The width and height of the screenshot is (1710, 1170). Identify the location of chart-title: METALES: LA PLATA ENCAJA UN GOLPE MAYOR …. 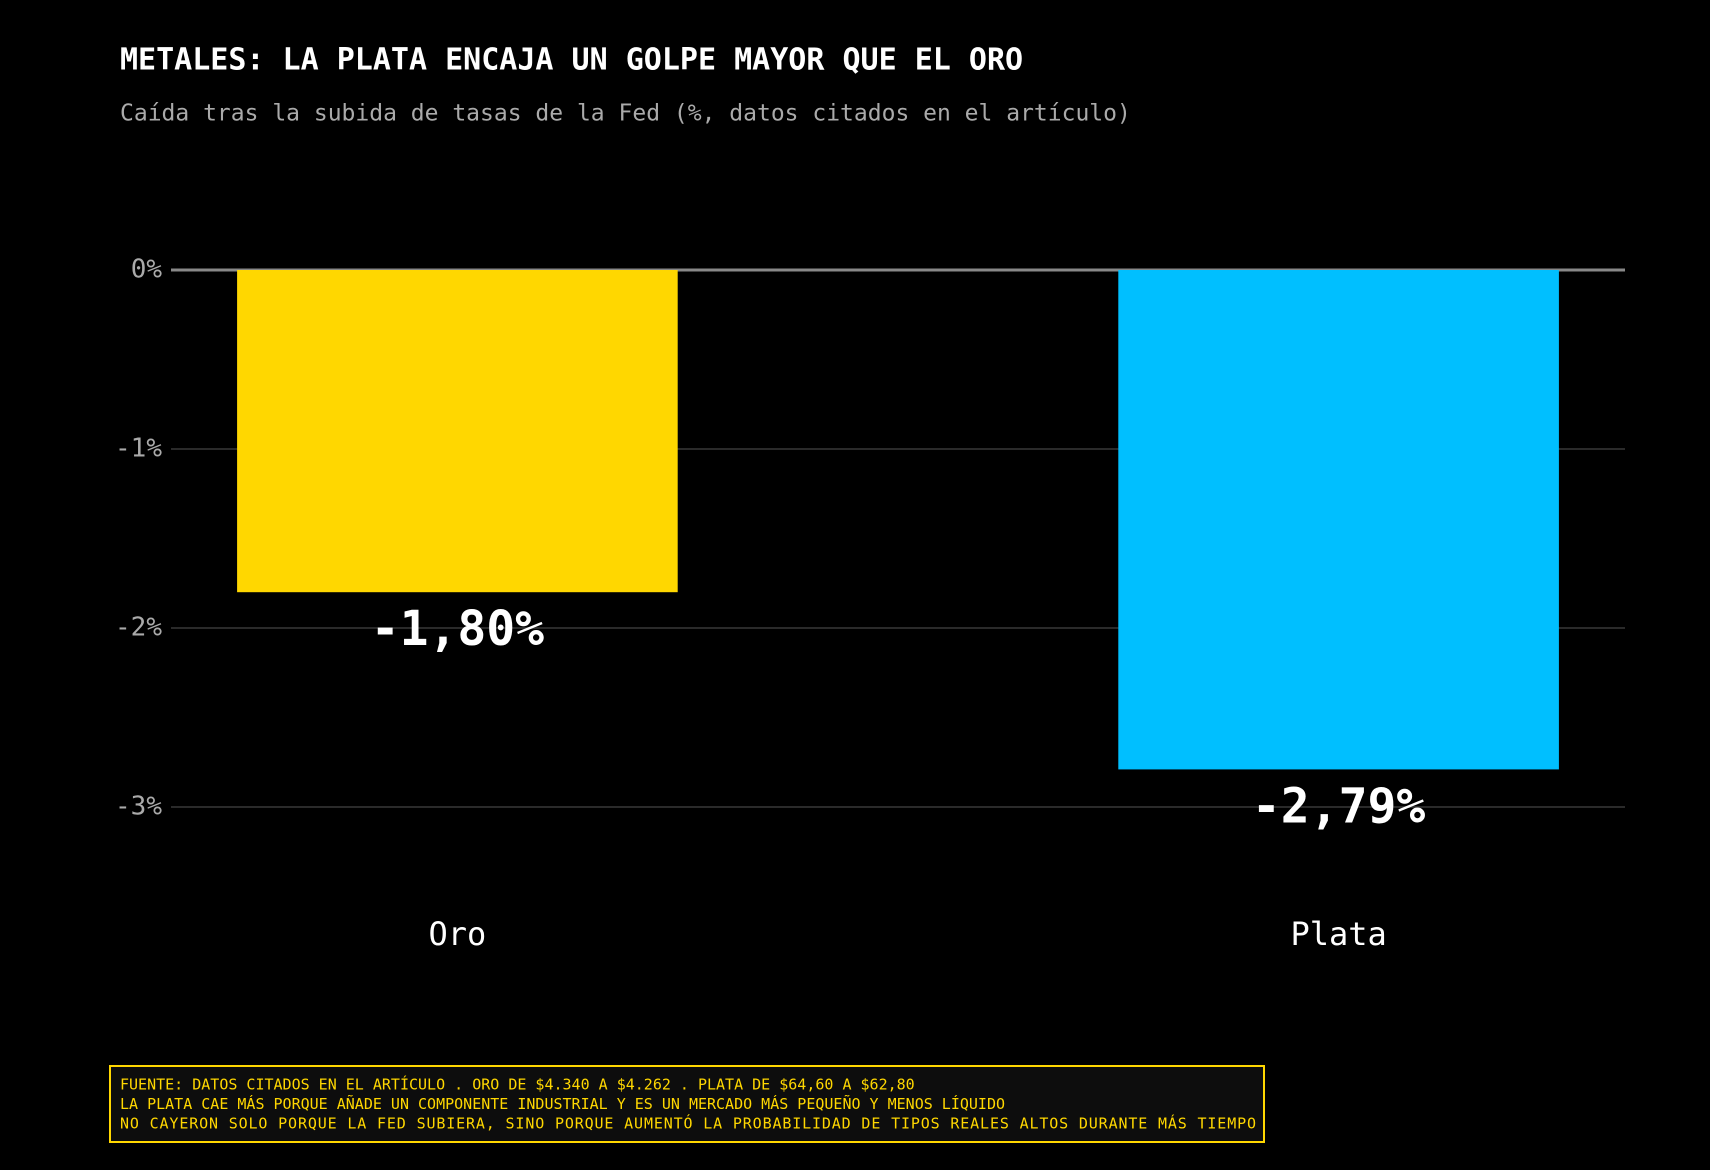
(571, 60).